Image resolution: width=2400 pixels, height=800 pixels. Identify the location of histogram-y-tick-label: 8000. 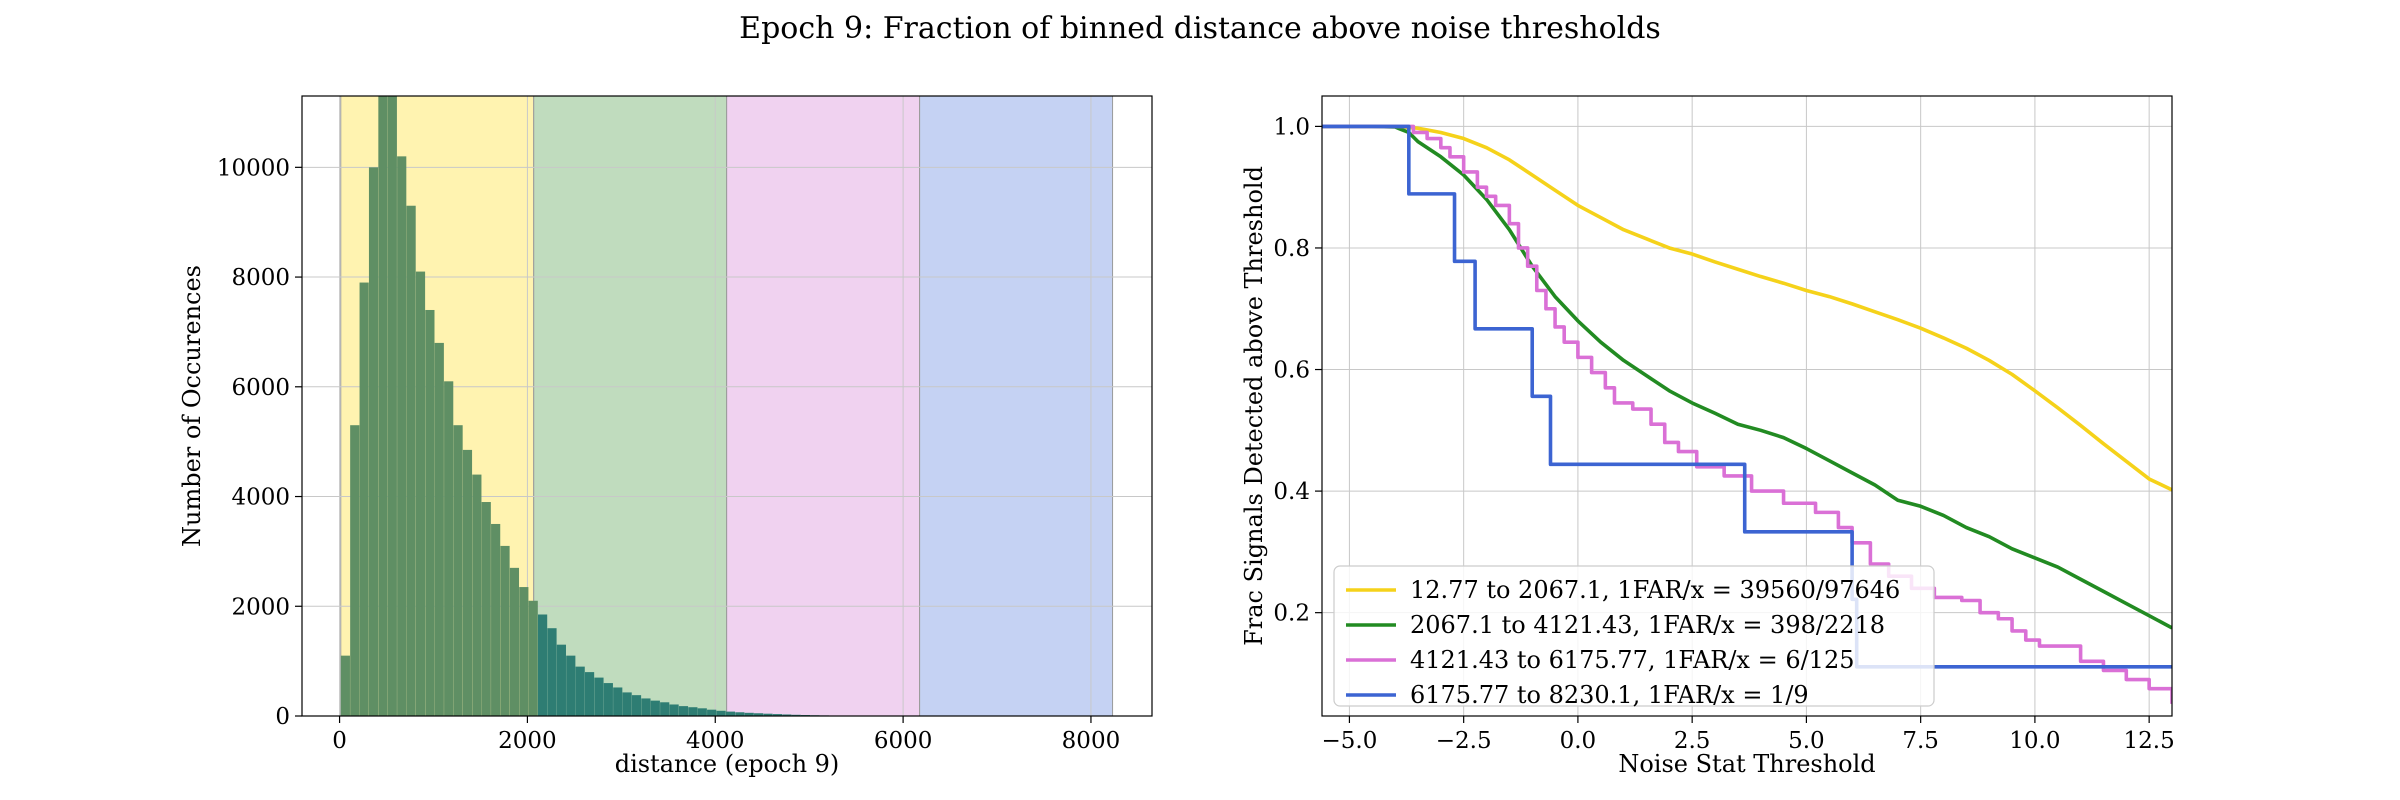
(260, 278).